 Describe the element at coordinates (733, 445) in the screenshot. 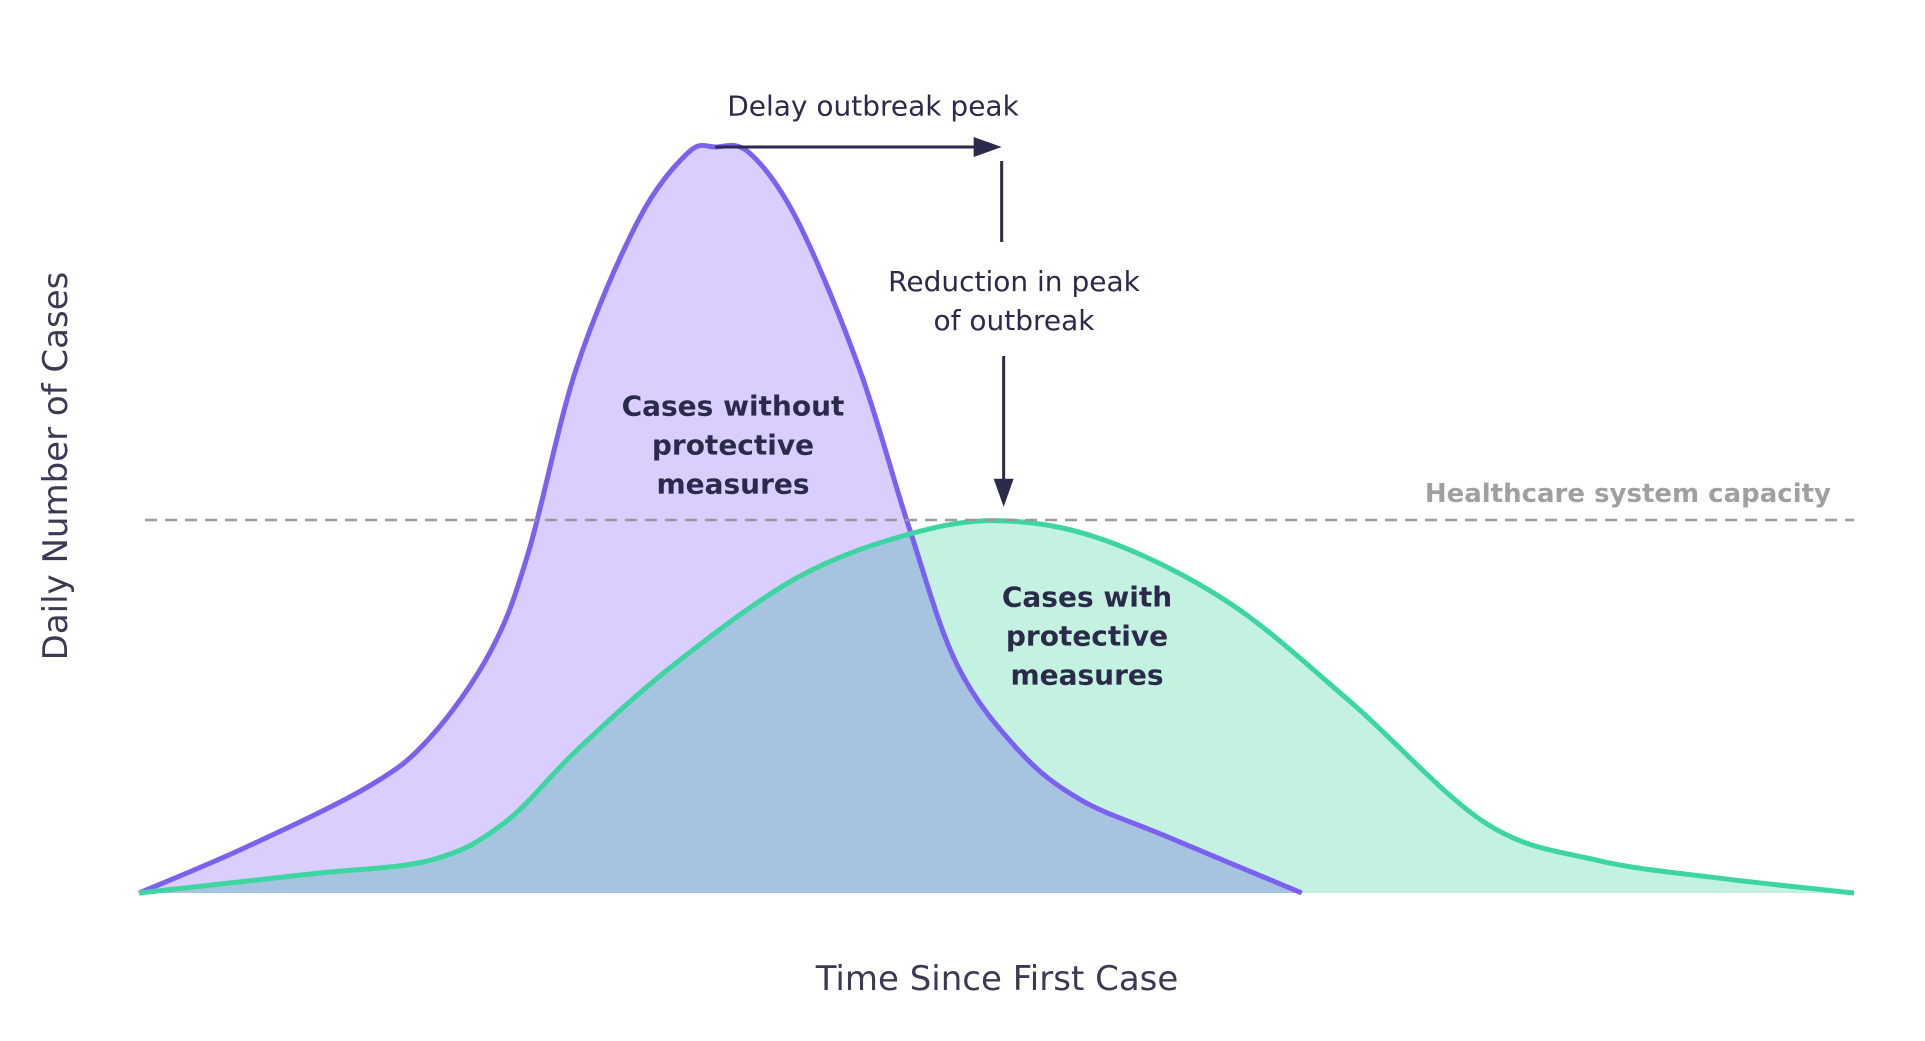

I see `series-label: Cases without protective measures` at that location.